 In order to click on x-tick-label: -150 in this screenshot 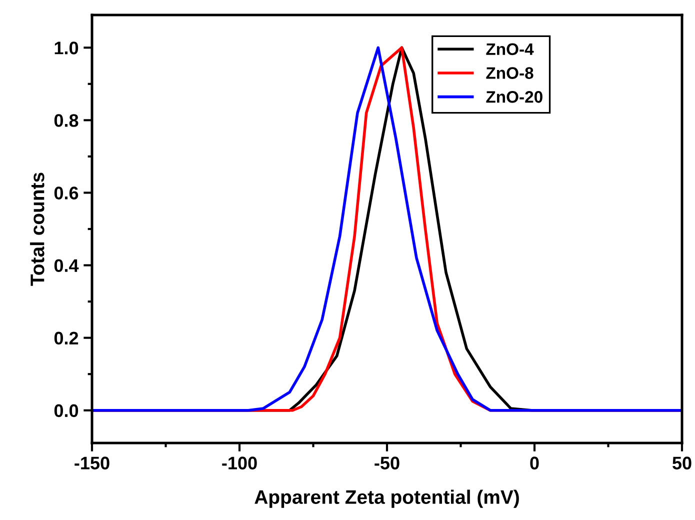, I will do `click(92, 463)`.